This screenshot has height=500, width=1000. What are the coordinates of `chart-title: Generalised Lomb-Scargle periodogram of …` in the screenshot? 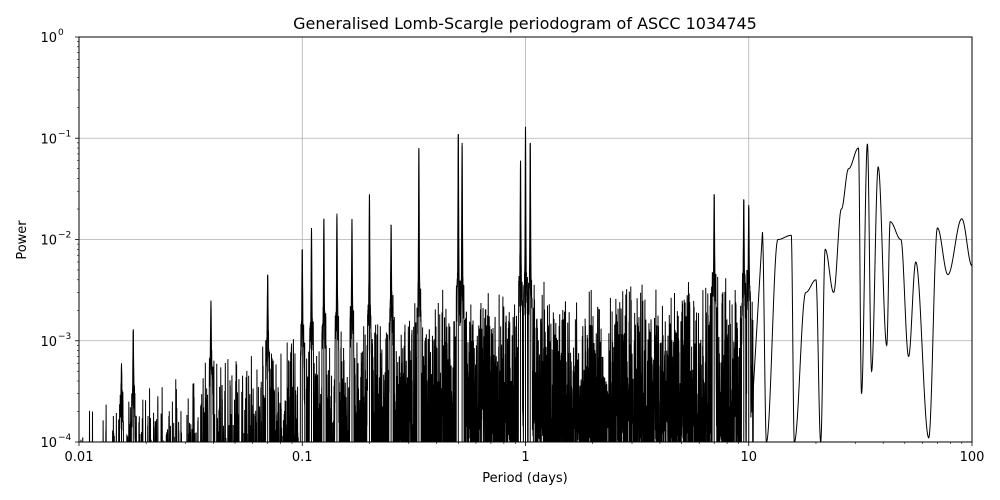 It's located at (525, 23).